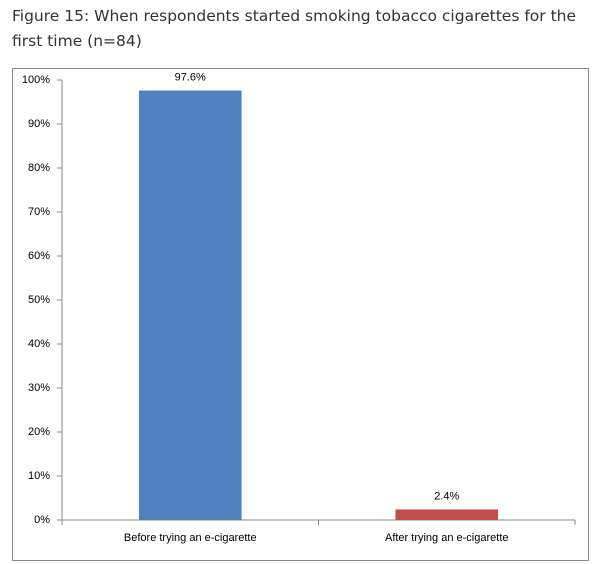 The image size is (600, 564). I want to click on y-tick-label: 10%, so click(39, 476).